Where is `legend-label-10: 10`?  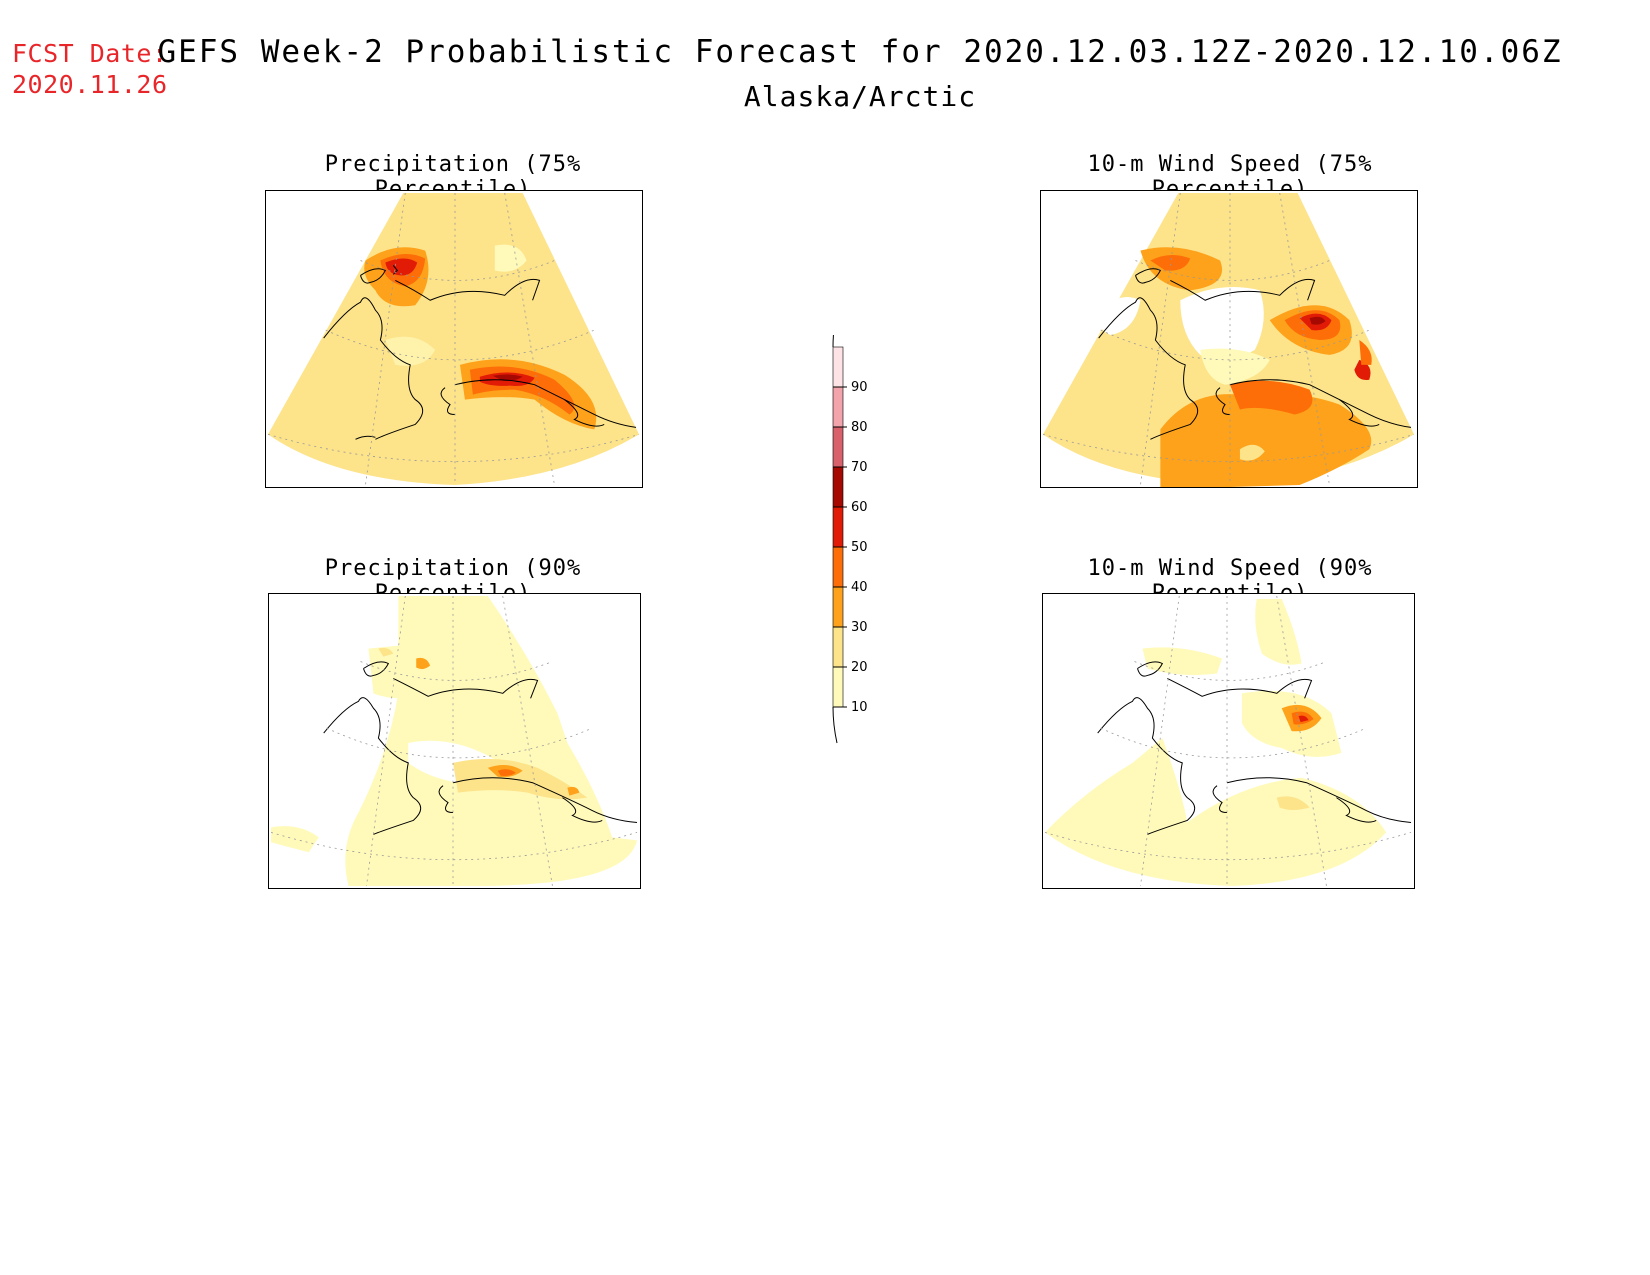 legend-label-10: 10 is located at coordinates (859, 707).